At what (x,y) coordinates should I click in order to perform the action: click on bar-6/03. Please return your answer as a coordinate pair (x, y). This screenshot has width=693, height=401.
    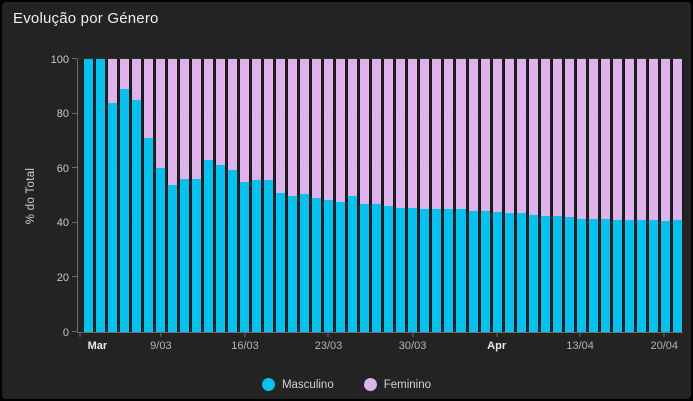
    Looking at the image, I should click on (125, 195).